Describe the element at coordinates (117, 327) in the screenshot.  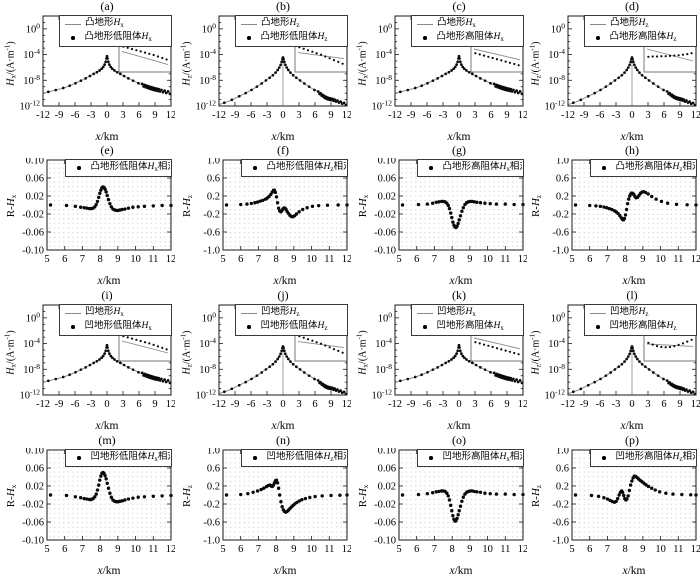
I see `legend-entry: 凹地形低阻体Hx` at that location.